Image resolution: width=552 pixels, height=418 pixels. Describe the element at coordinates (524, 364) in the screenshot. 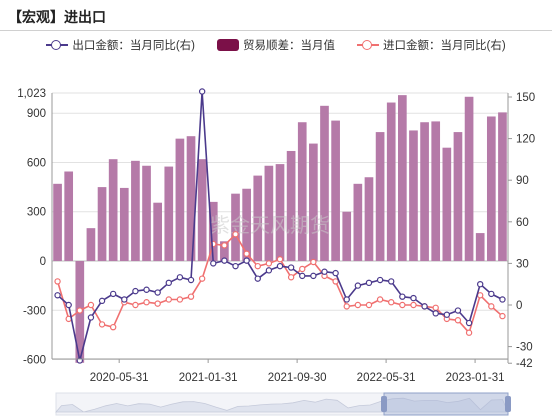

I see `right-tick-label: -42` at that location.